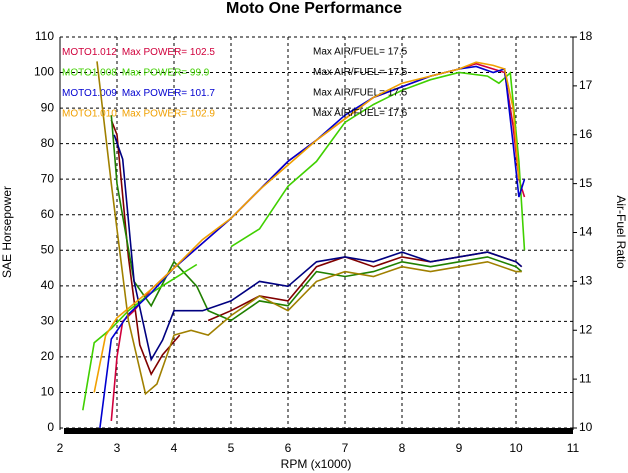 This screenshot has width=628, height=473. Describe the element at coordinates (586, 36) in the screenshot. I see `y2-tick-label: 18` at that location.